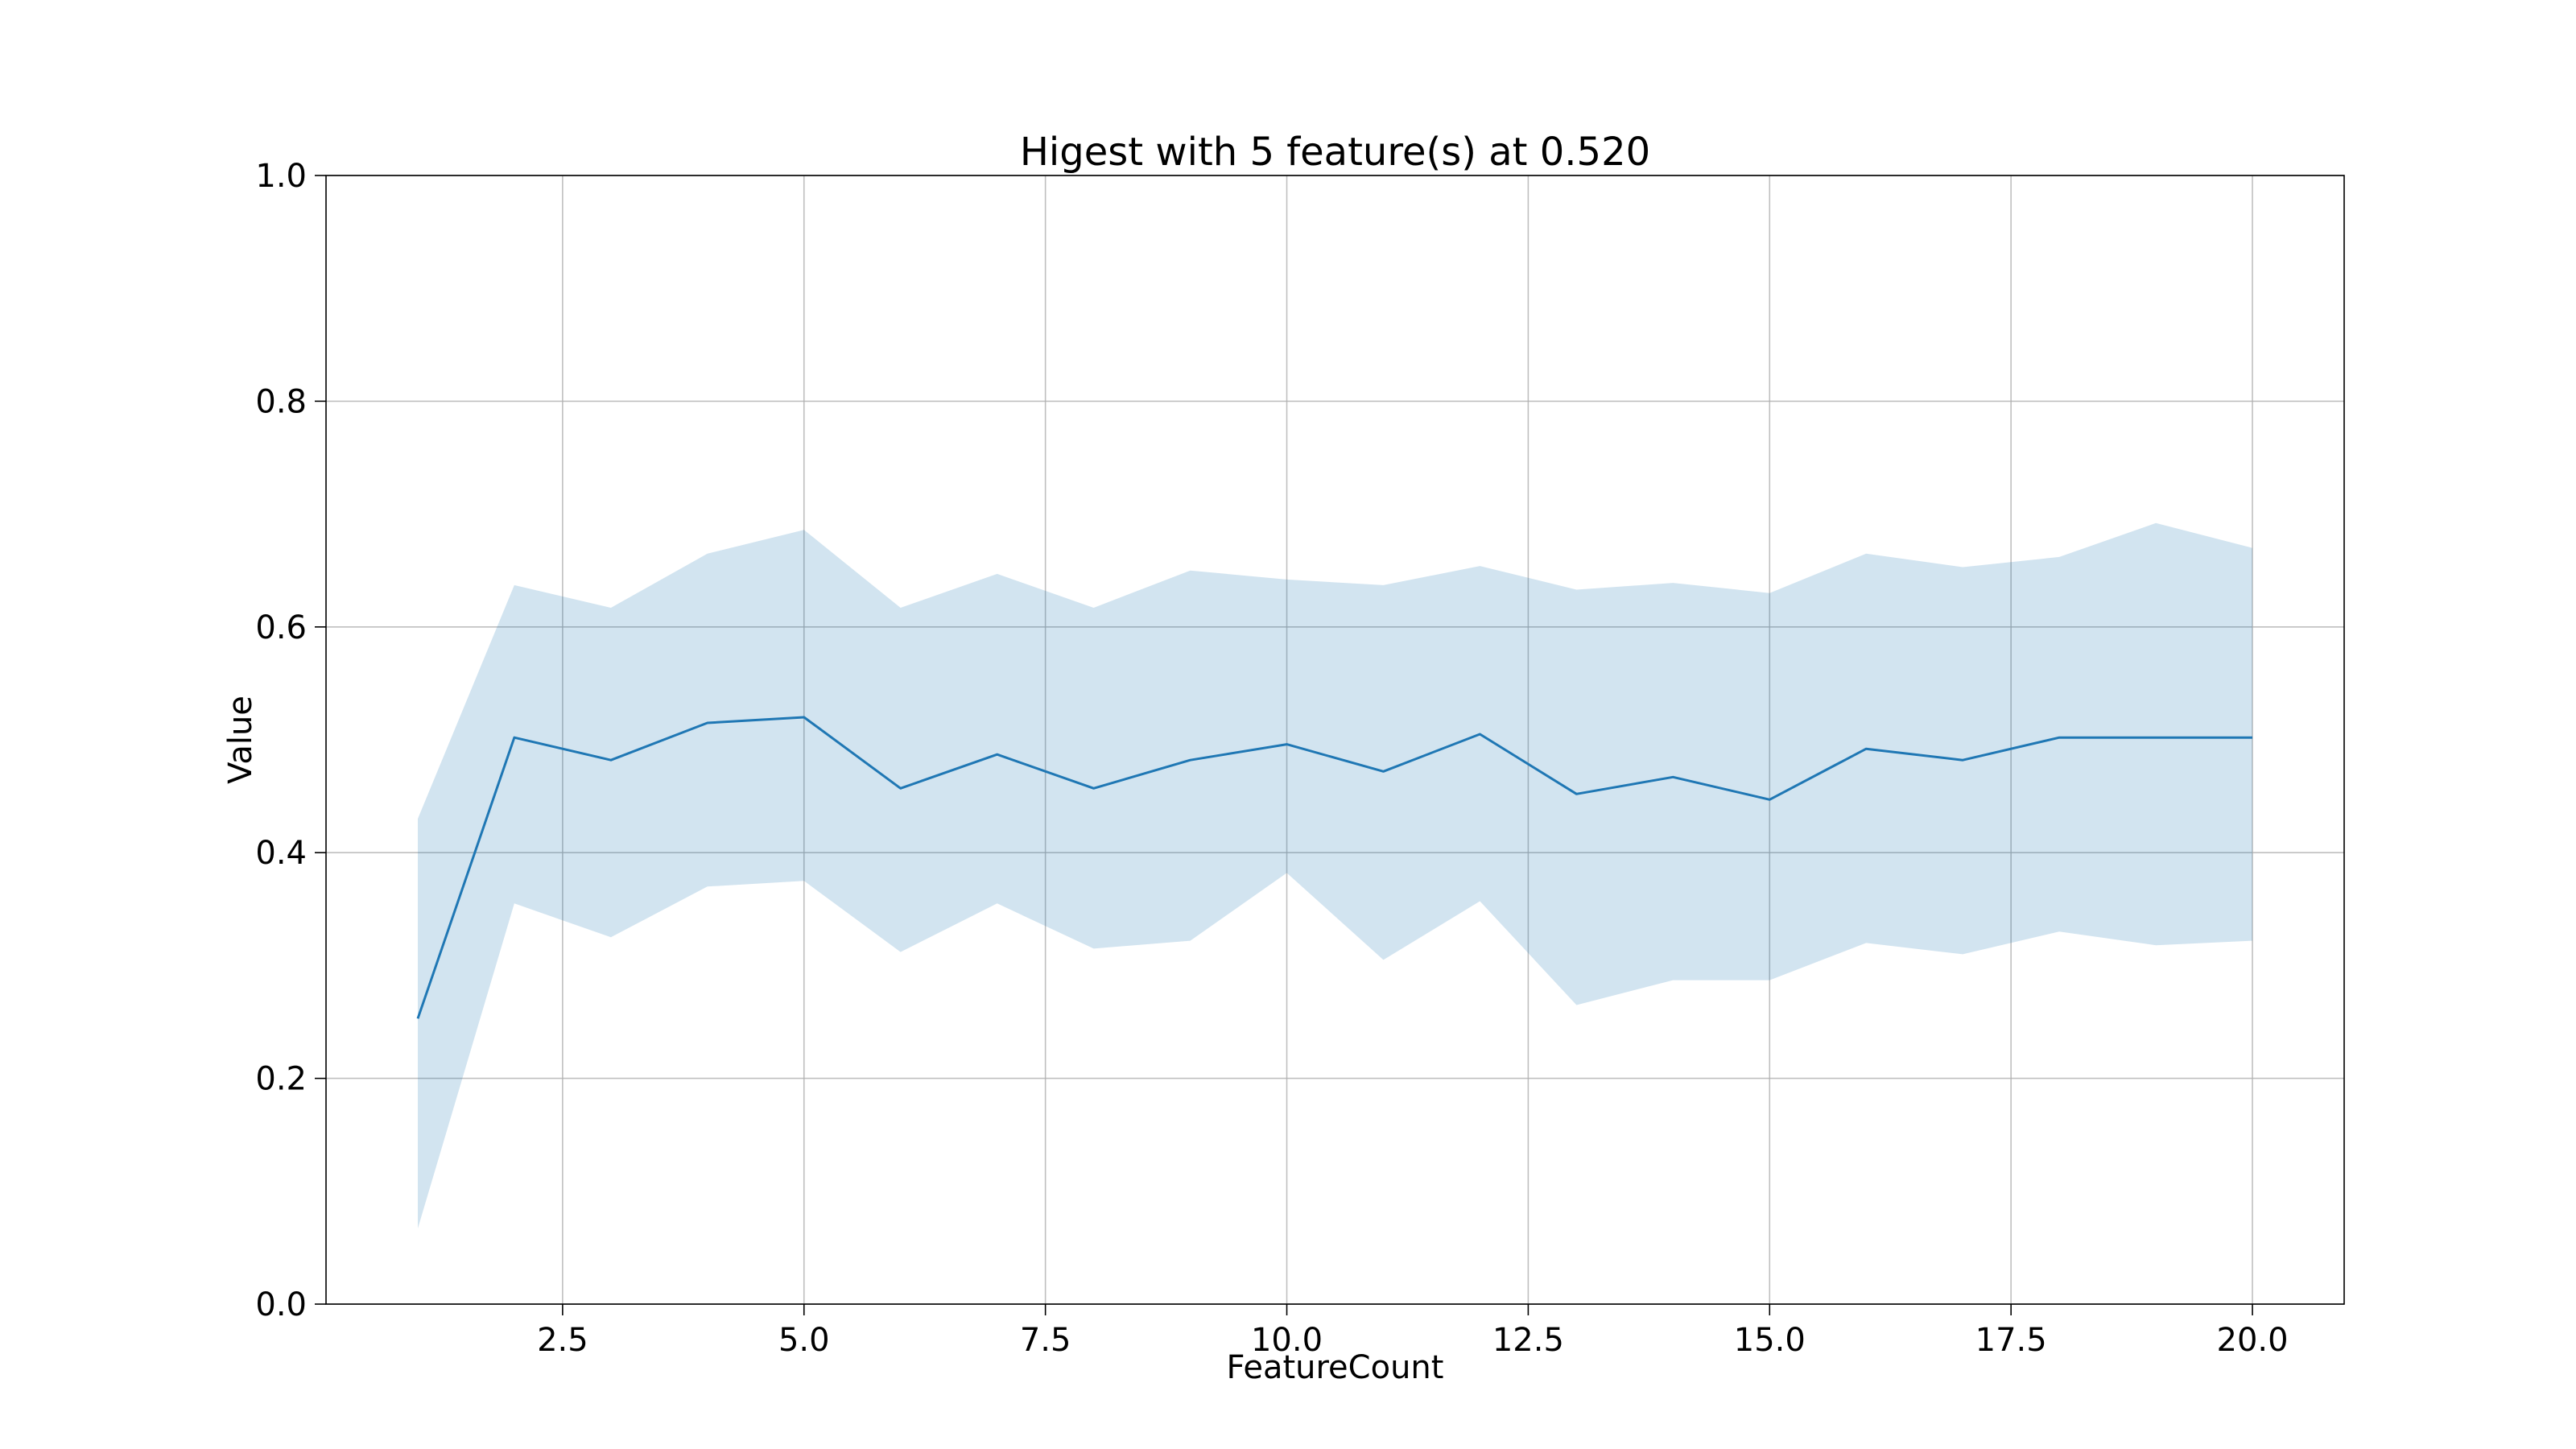 The width and height of the screenshot is (2576, 1449). What do you see at coordinates (281, 853) in the screenshot?
I see `y-tick-label: 0.4` at bounding box center [281, 853].